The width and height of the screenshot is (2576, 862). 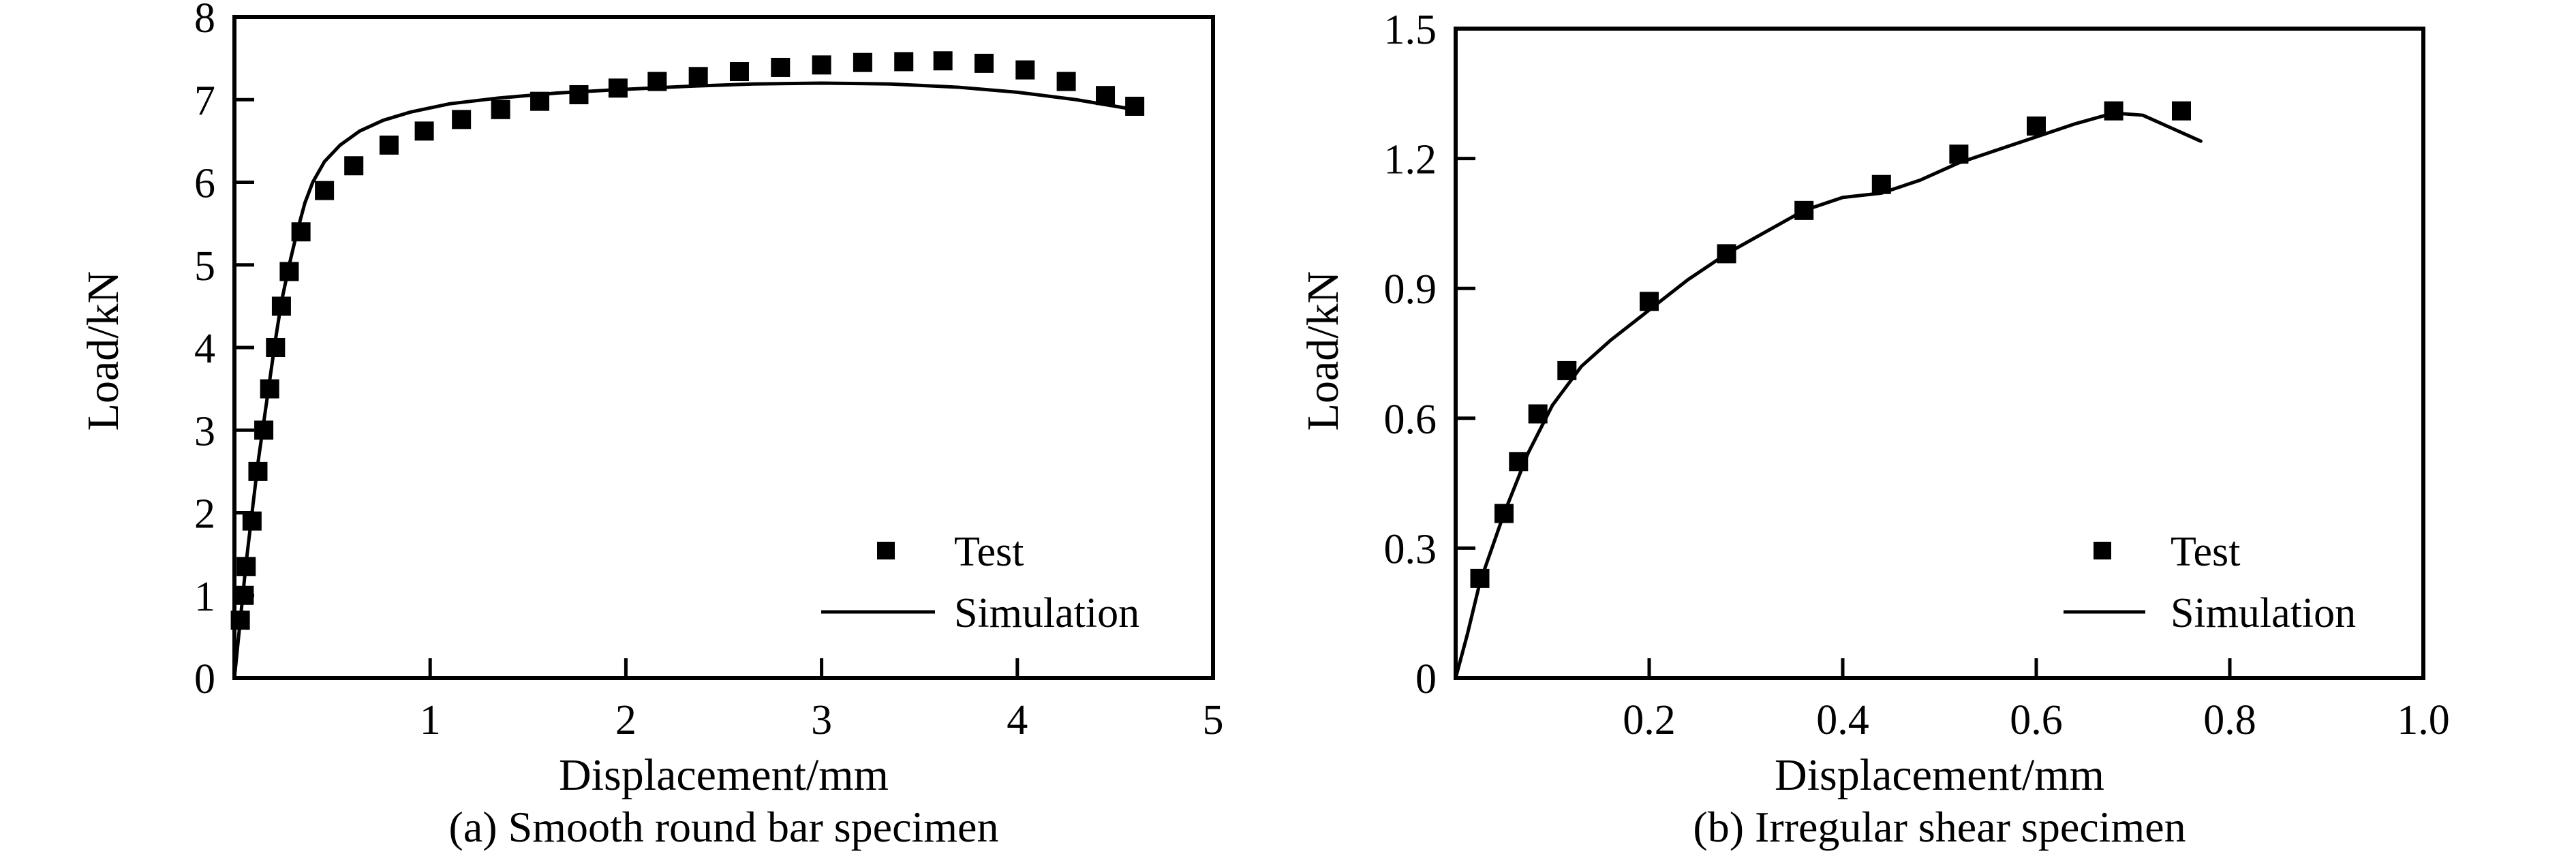 I want to click on y-tick-label: 3, so click(x=204, y=431).